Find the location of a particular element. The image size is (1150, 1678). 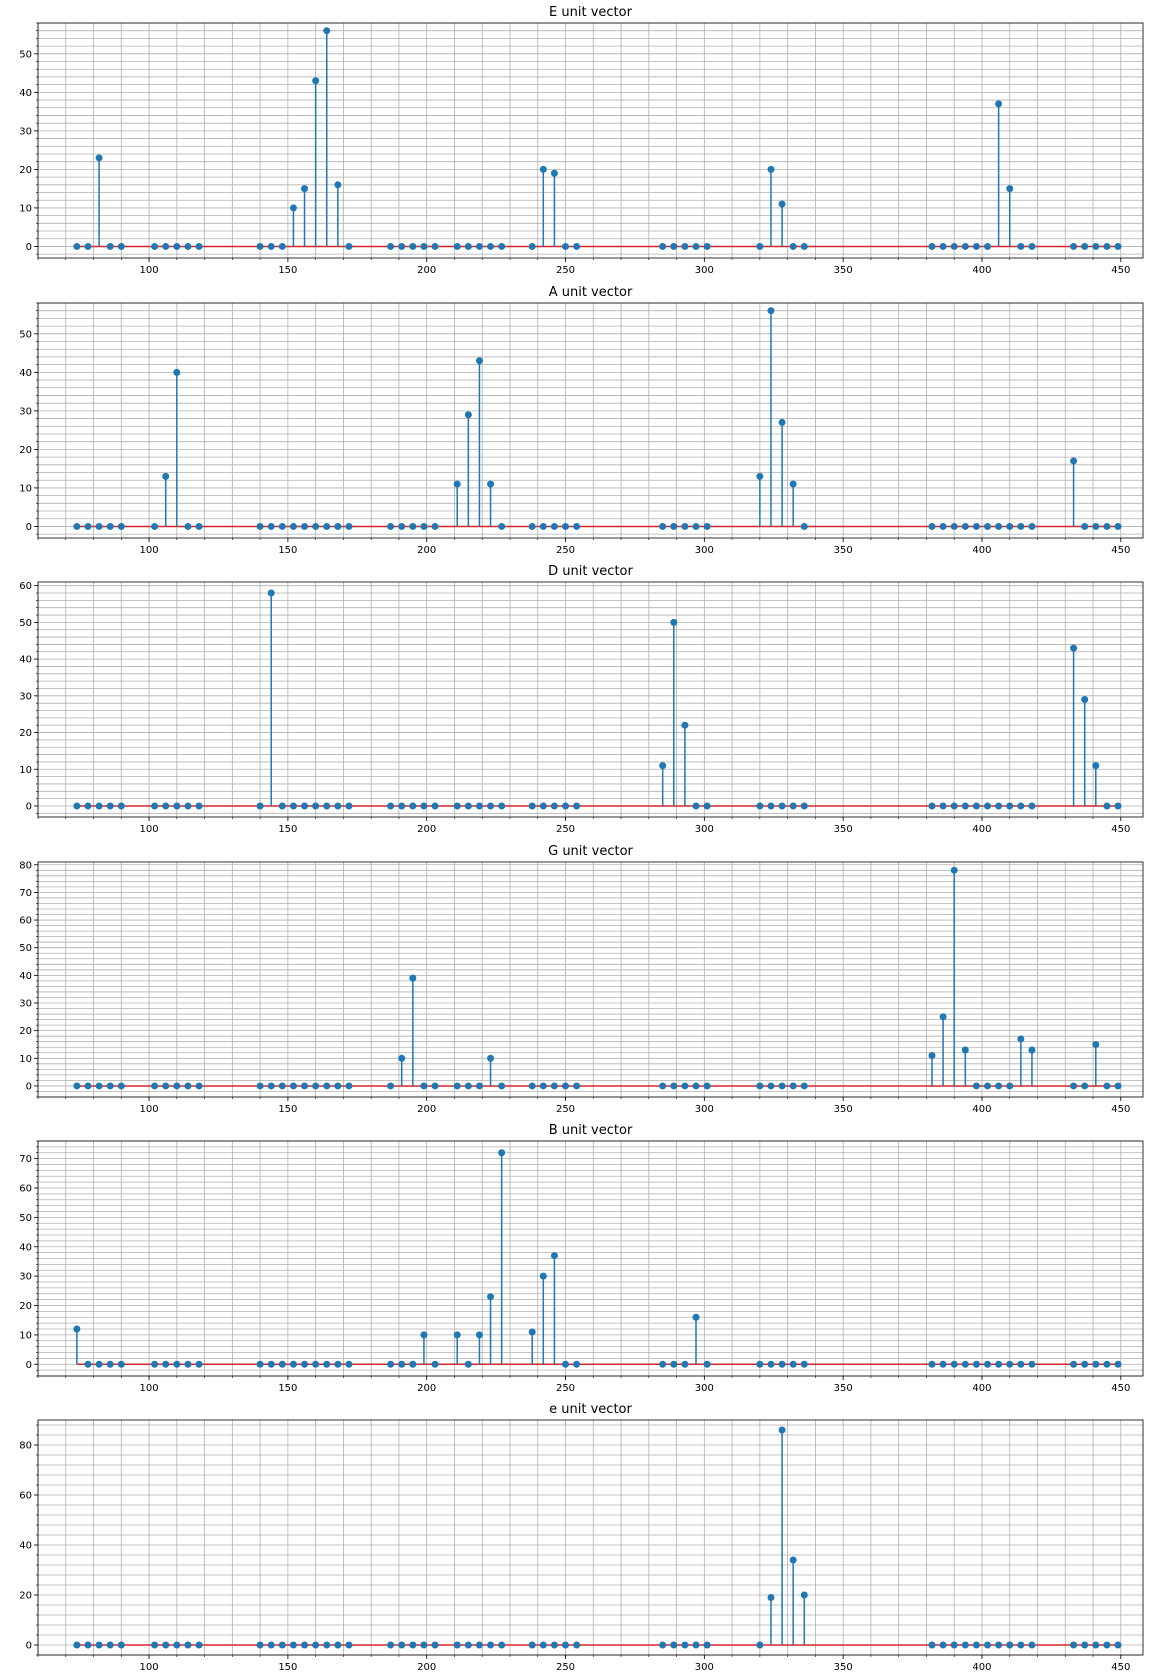

y-tick-label: 80 is located at coordinates (25, 1446).